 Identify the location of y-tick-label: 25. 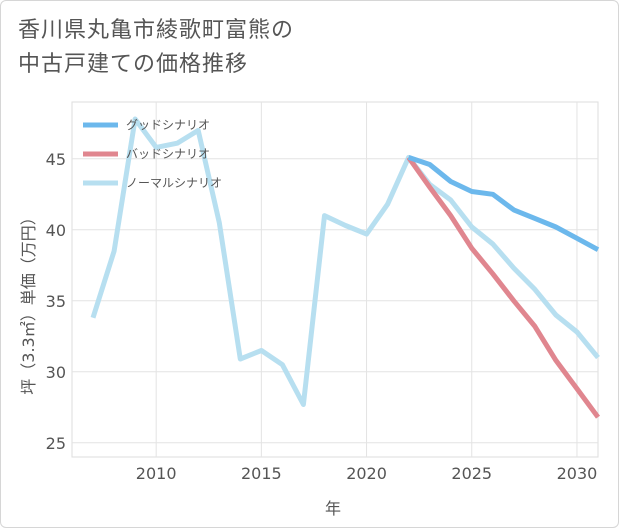
(56, 443).